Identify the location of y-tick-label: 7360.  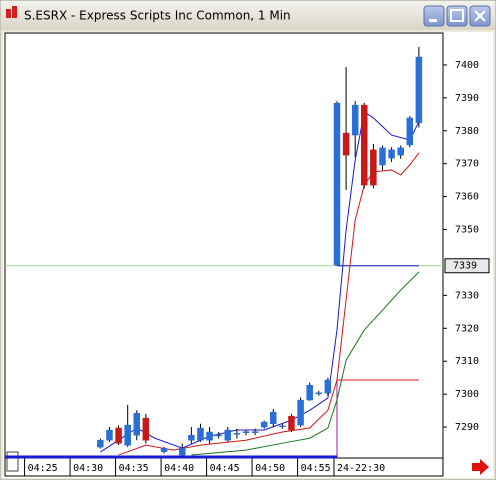
(467, 197).